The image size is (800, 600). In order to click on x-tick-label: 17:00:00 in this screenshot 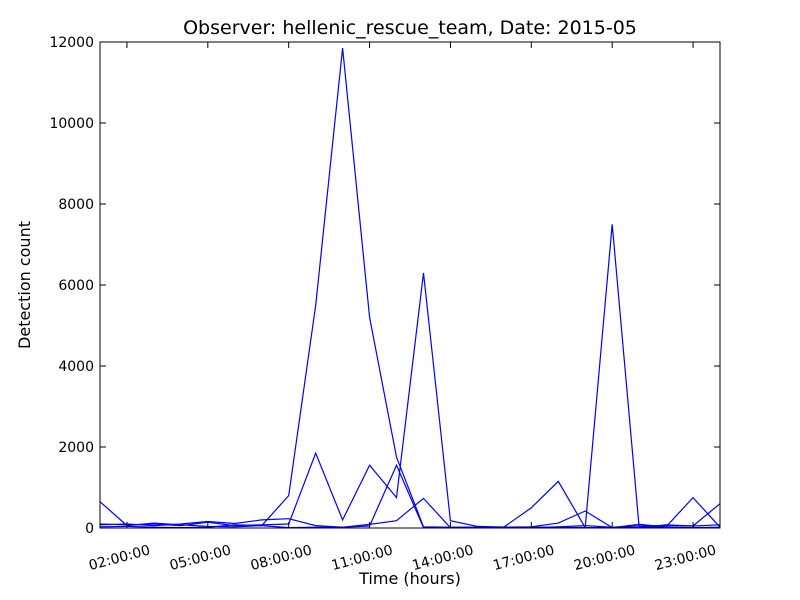, I will do `click(523, 558)`.